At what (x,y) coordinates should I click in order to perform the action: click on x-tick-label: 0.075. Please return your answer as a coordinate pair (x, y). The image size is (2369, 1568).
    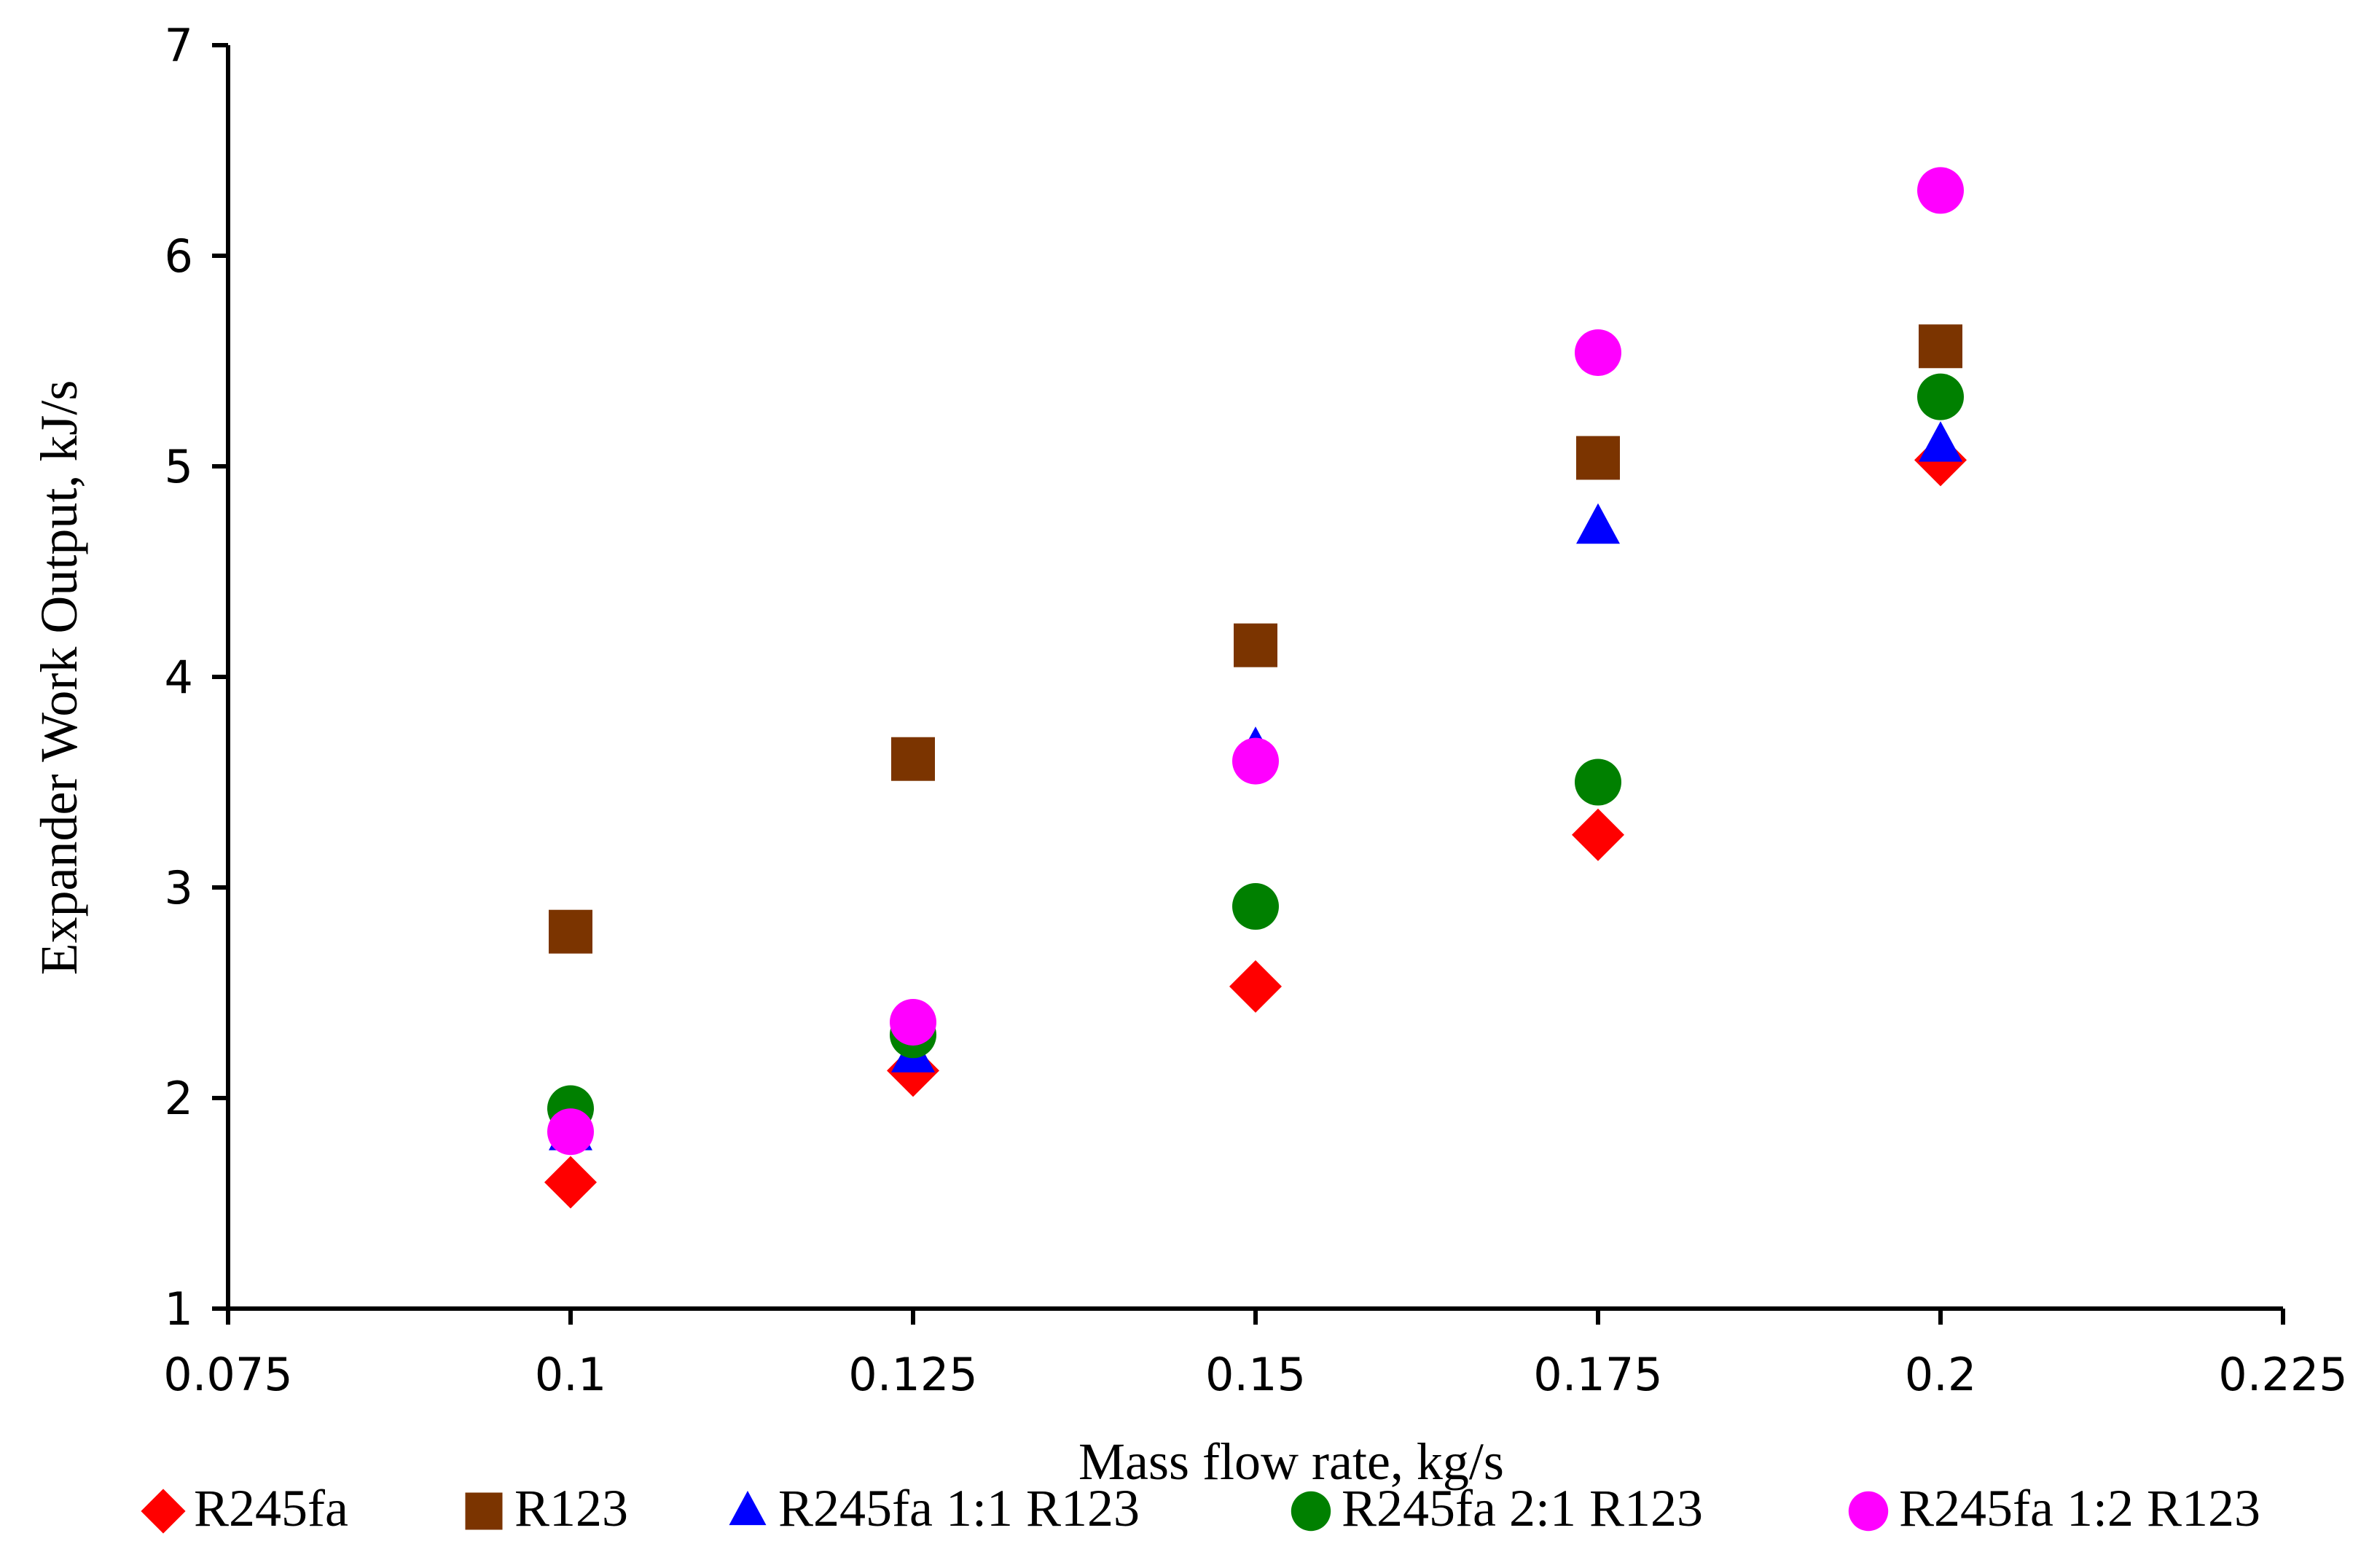
    Looking at the image, I should click on (228, 1374).